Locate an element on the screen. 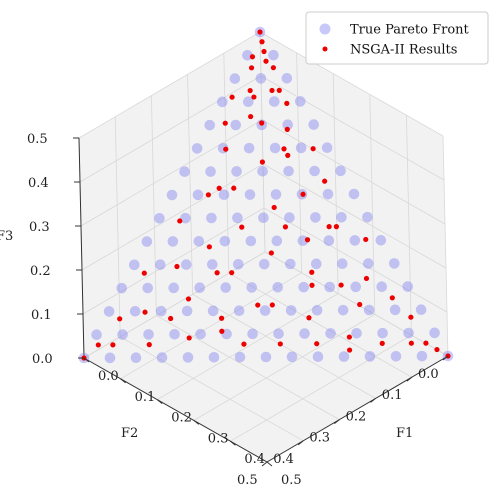 The image size is (500, 502). legend: True Pareto Front NSGA-II Results is located at coordinates (397, 38).